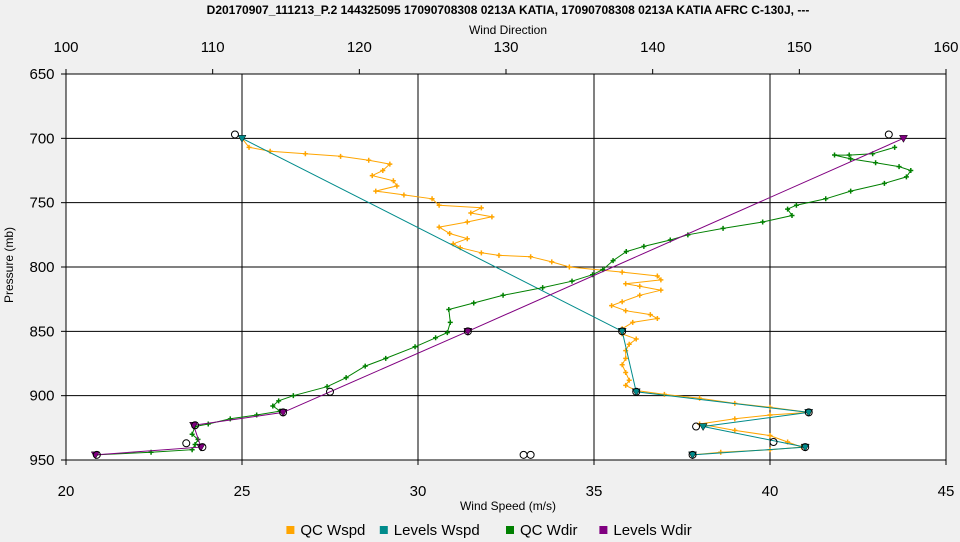 Image resolution: width=960 pixels, height=542 pixels. Describe the element at coordinates (549, 530) in the screenshot. I see `legend-label: QC Wdir` at that location.